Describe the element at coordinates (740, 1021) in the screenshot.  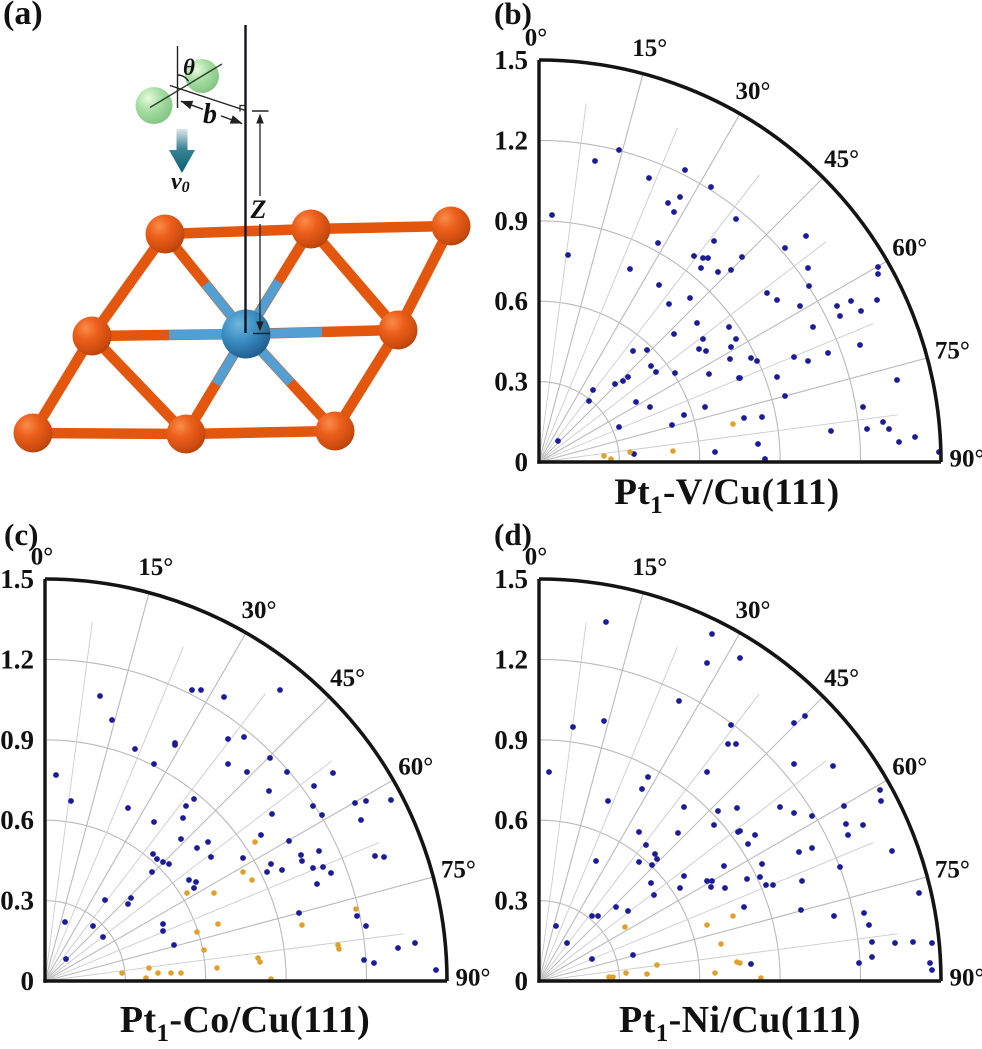
I see `svg-text: Pt1-Ni/Cu(111)` at that location.